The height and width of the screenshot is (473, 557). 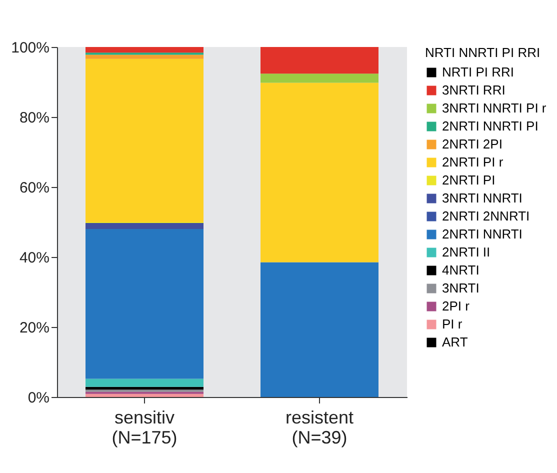 What do you see at coordinates (461, 288) in the screenshot?
I see `legend-label: 3NRTI` at bounding box center [461, 288].